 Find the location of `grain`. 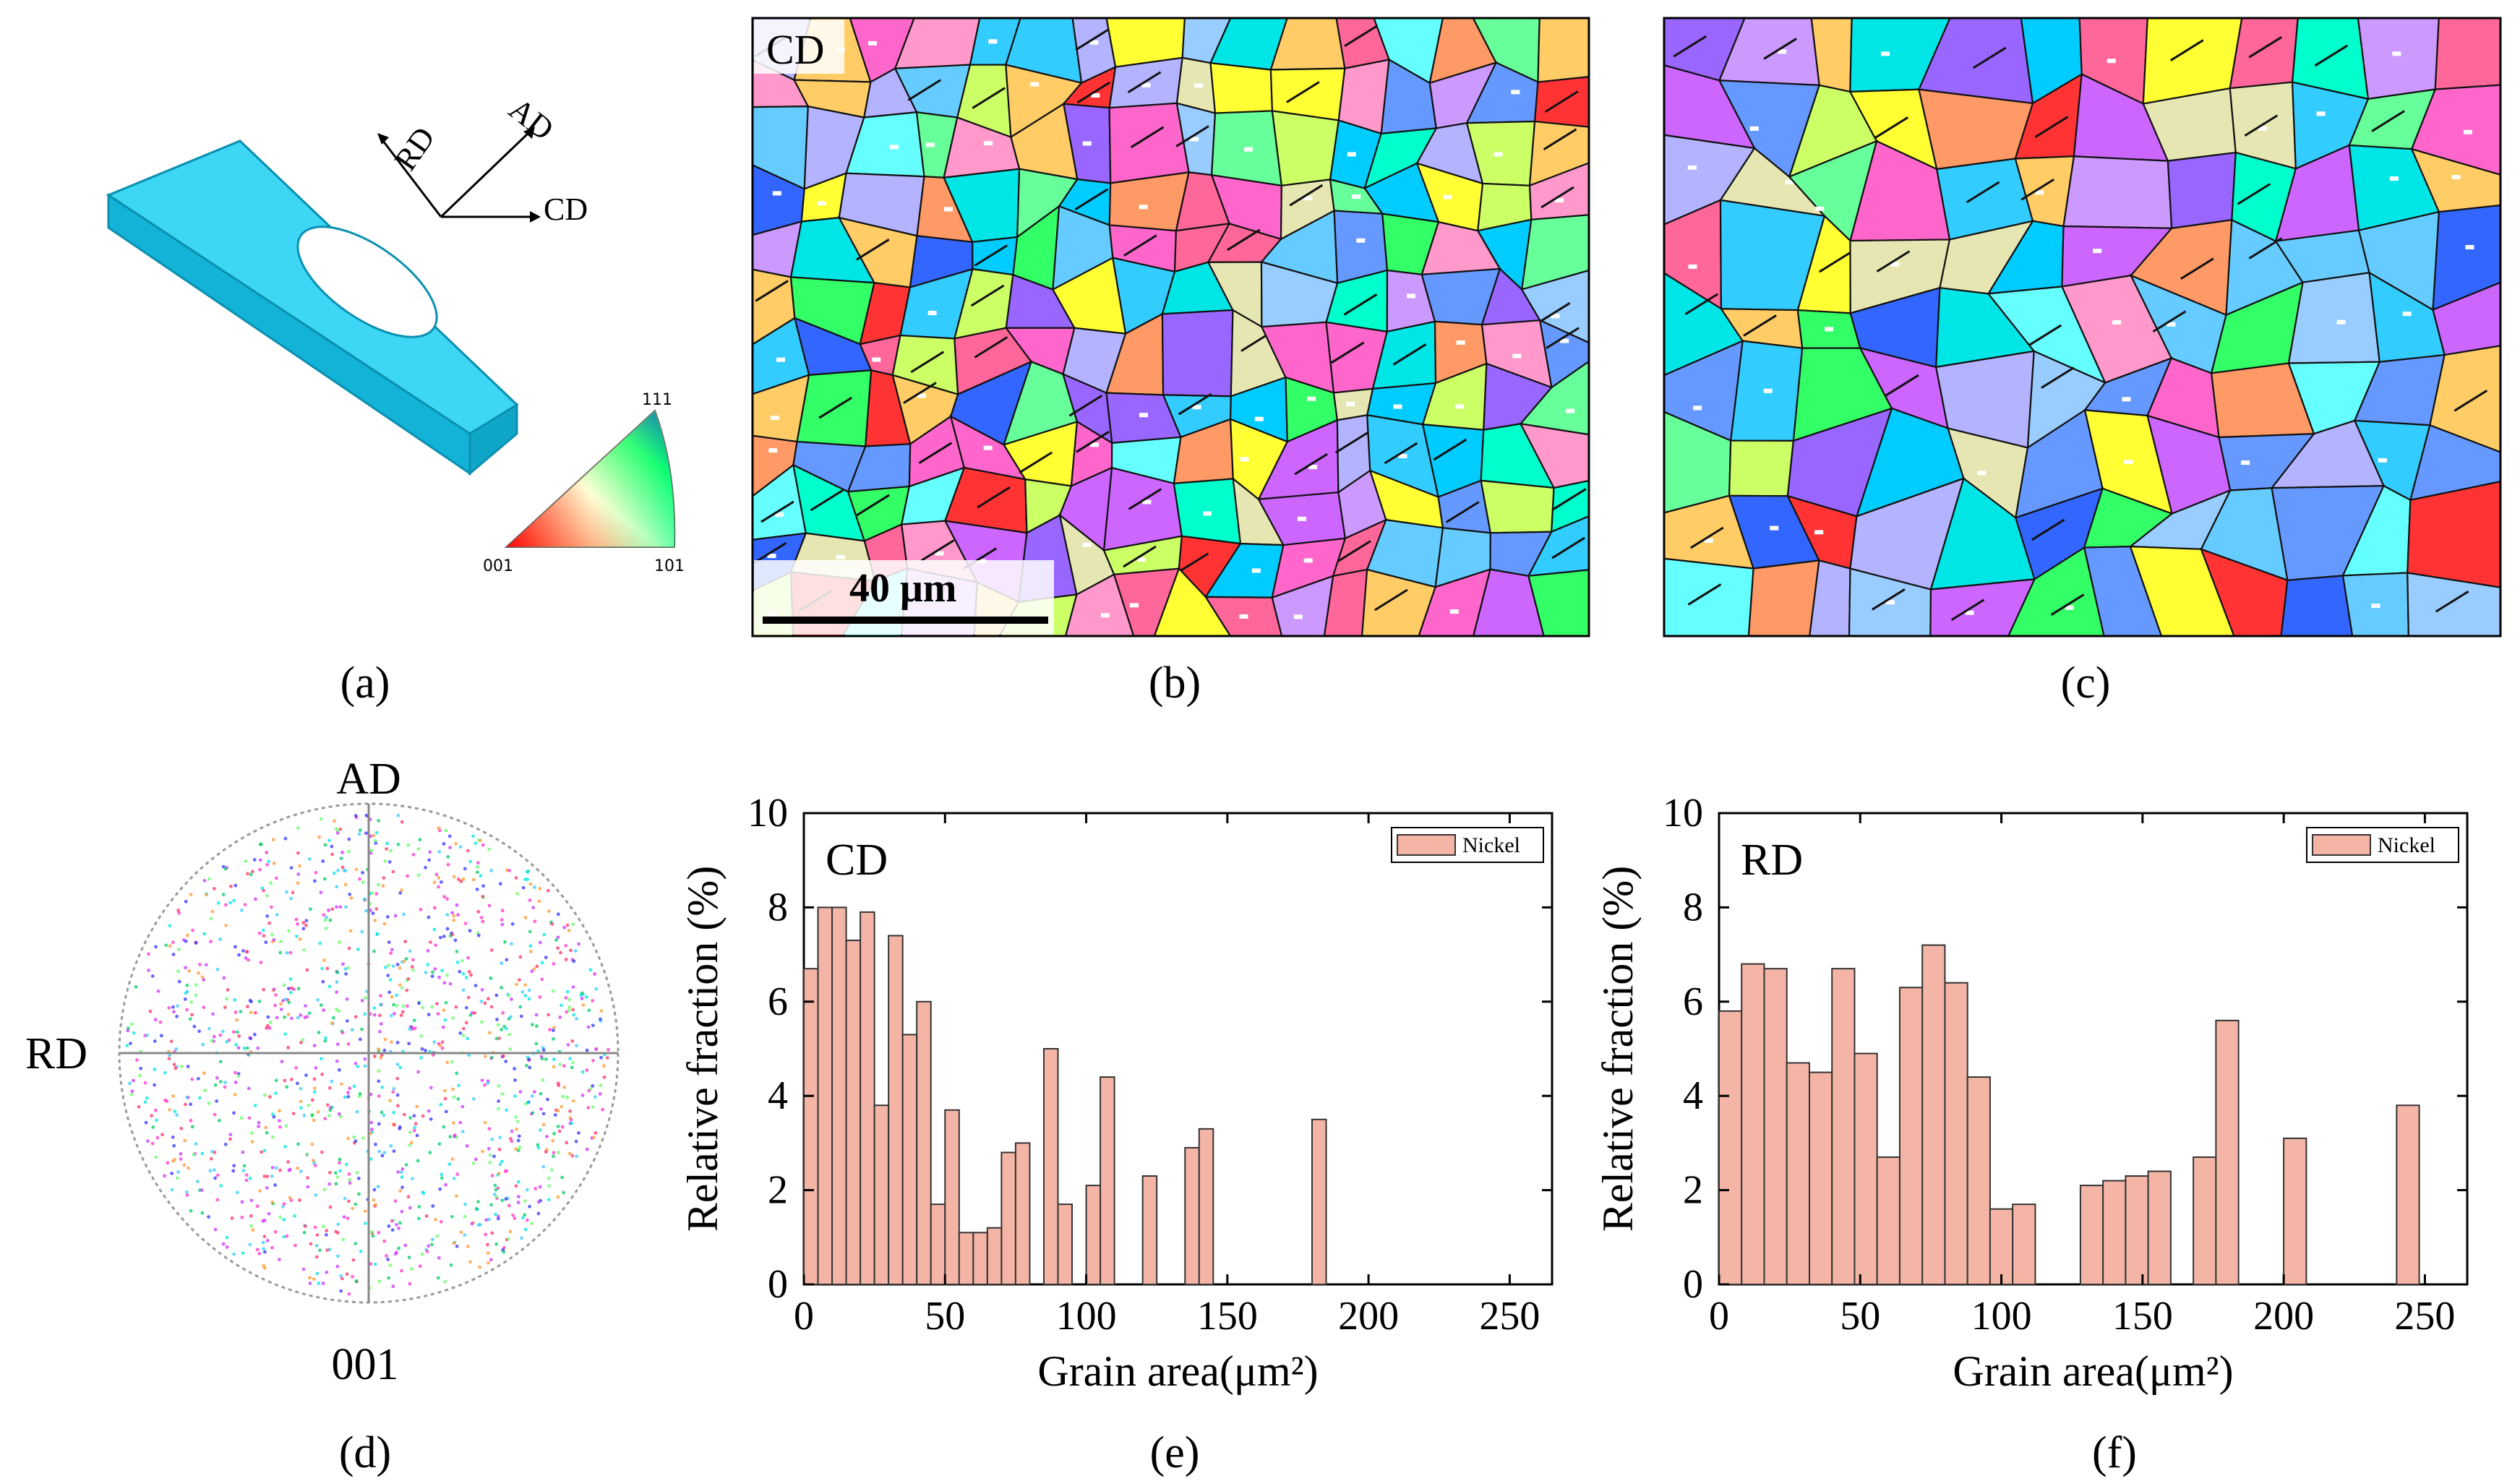

grain is located at coordinates (2454, 534).